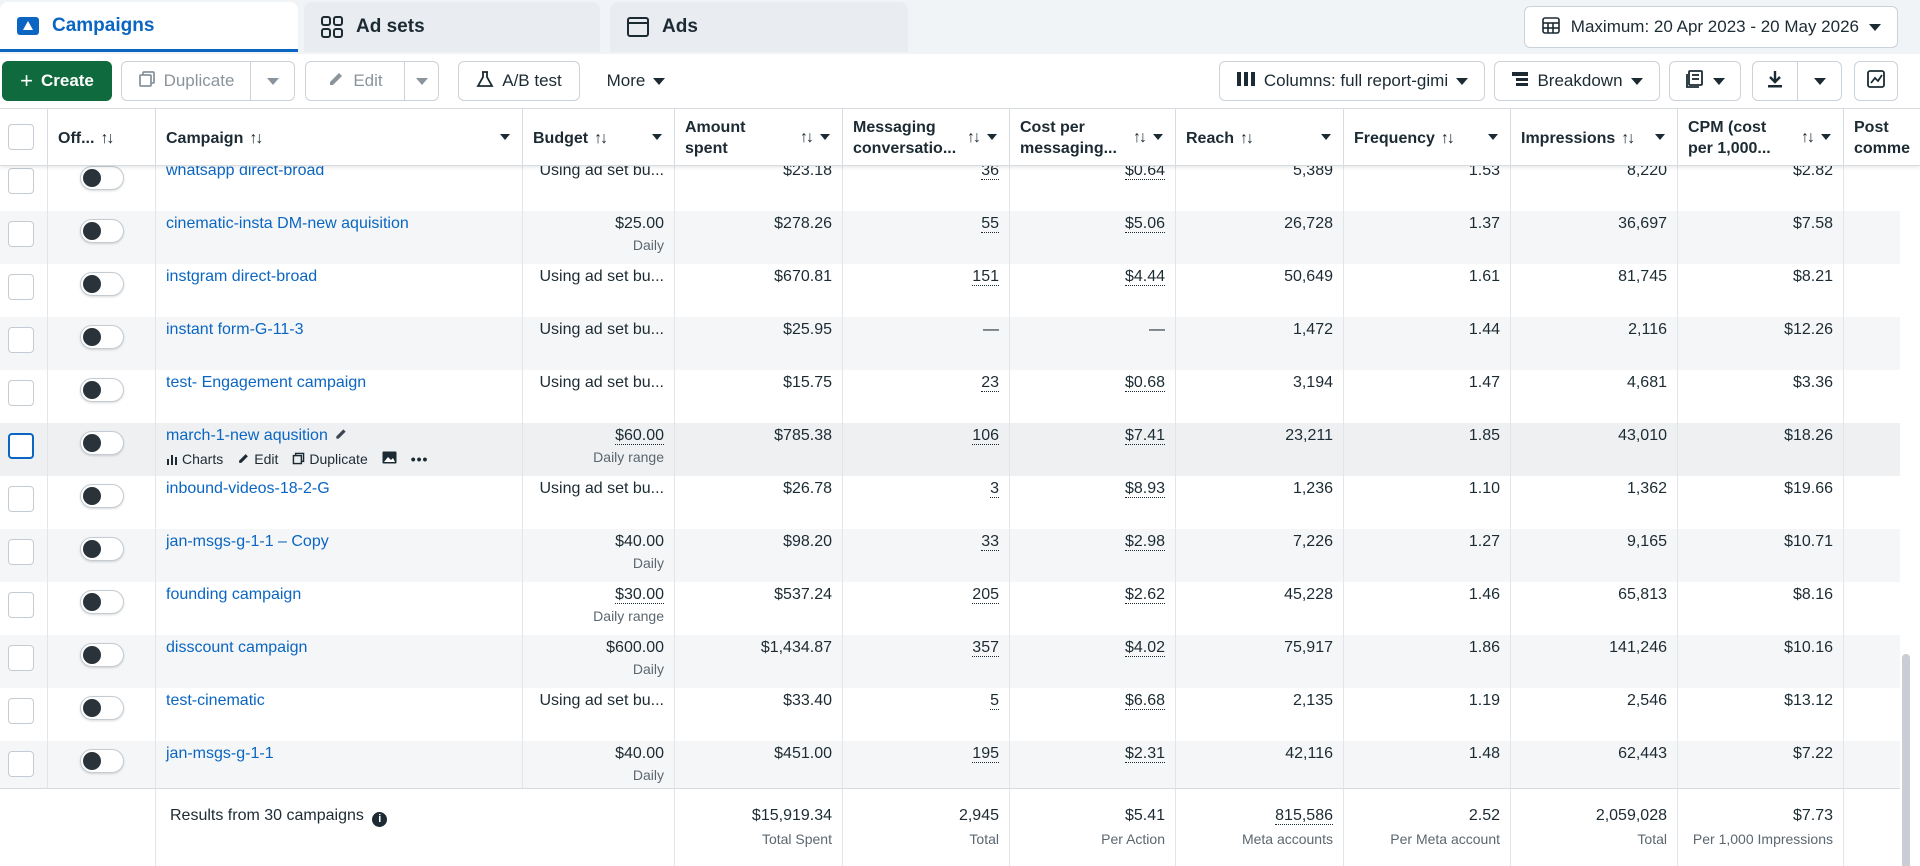  Describe the element at coordinates (186, 81) in the screenshot. I see `duplicate-button: Duplicate` at that location.